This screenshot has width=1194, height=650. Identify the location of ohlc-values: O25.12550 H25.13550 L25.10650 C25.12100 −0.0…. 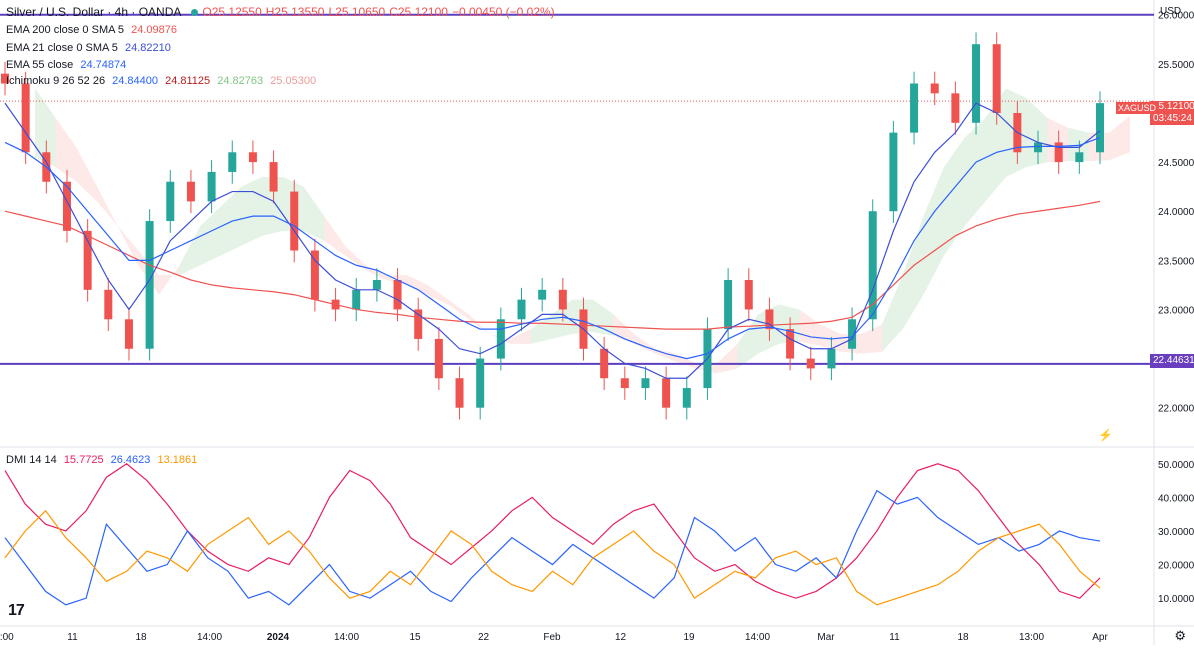
(380, 12).